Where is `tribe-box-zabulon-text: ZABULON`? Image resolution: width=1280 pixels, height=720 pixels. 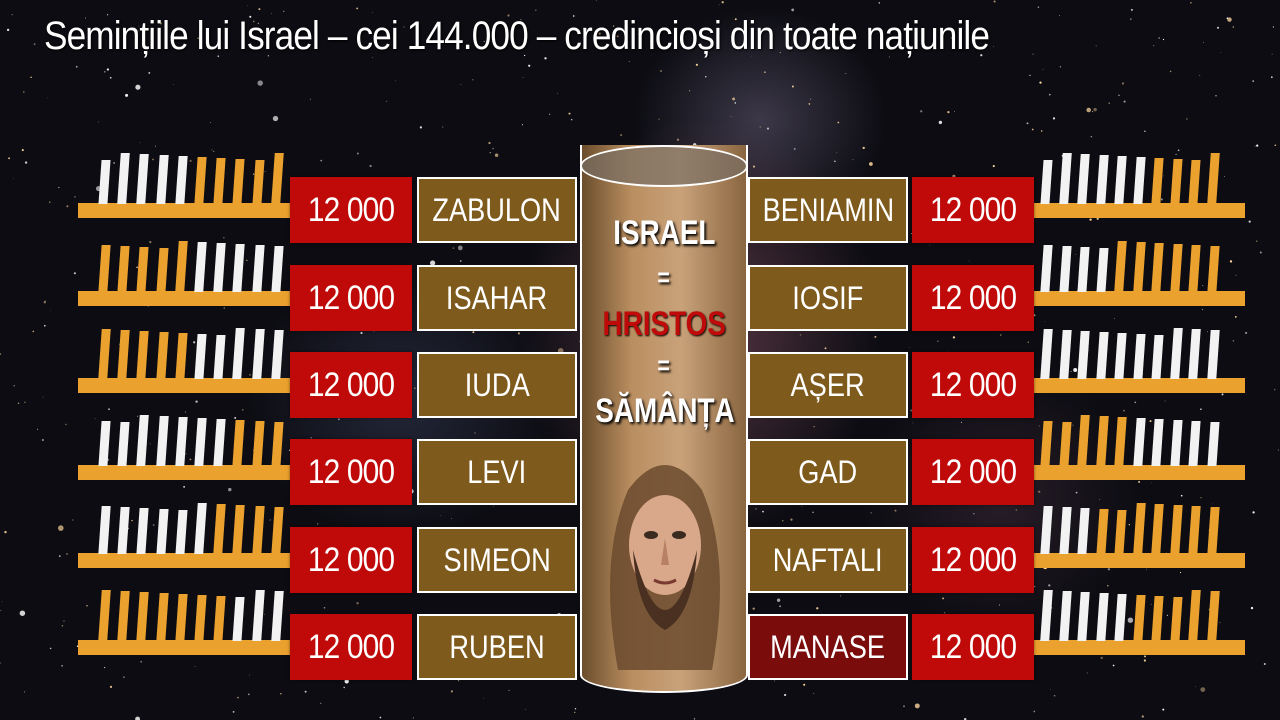 tribe-box-zabulon-text: ZABULON is located at coordinates (497, 209).